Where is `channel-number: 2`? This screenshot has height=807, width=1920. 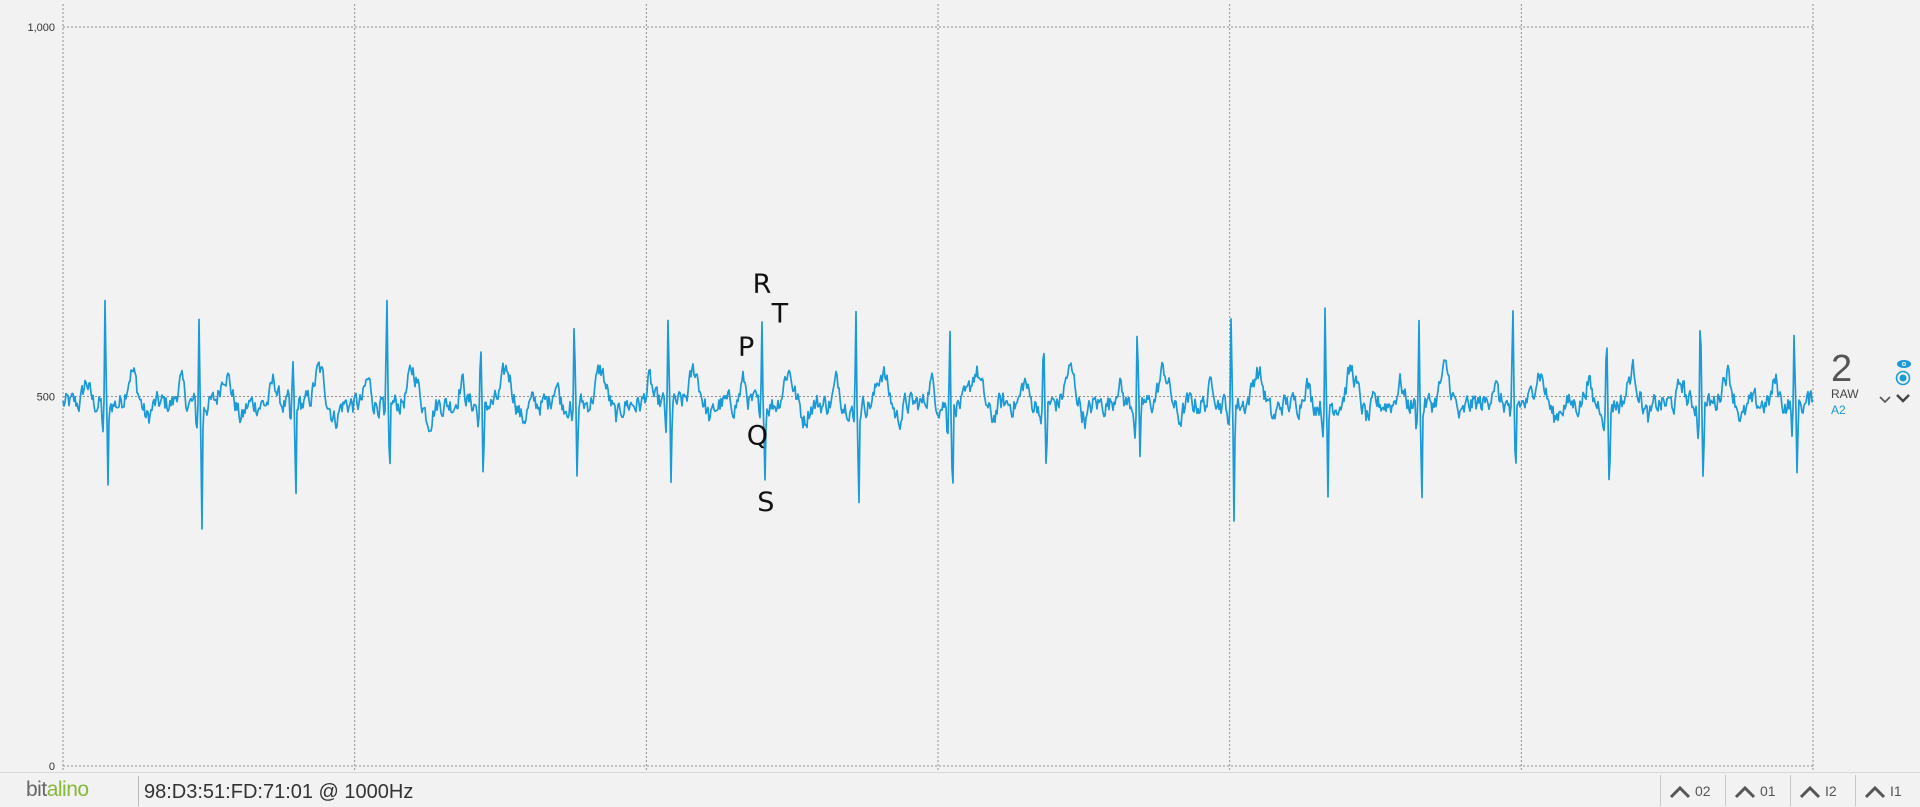
channel-number: 2 is located at coordinates (1842, 369).